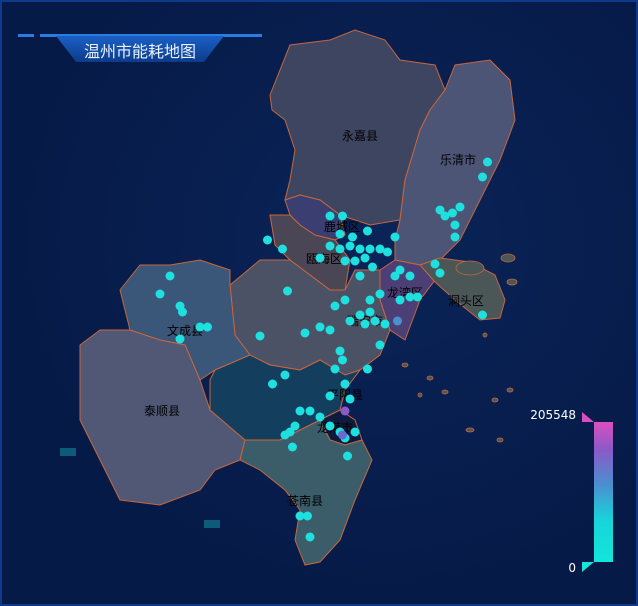 This screenshot has width=638, height=606. What do you see at coordinates (588, 417) in the screenshot?
I see `visual-map-max-handle` at bounding box center [588, 417].